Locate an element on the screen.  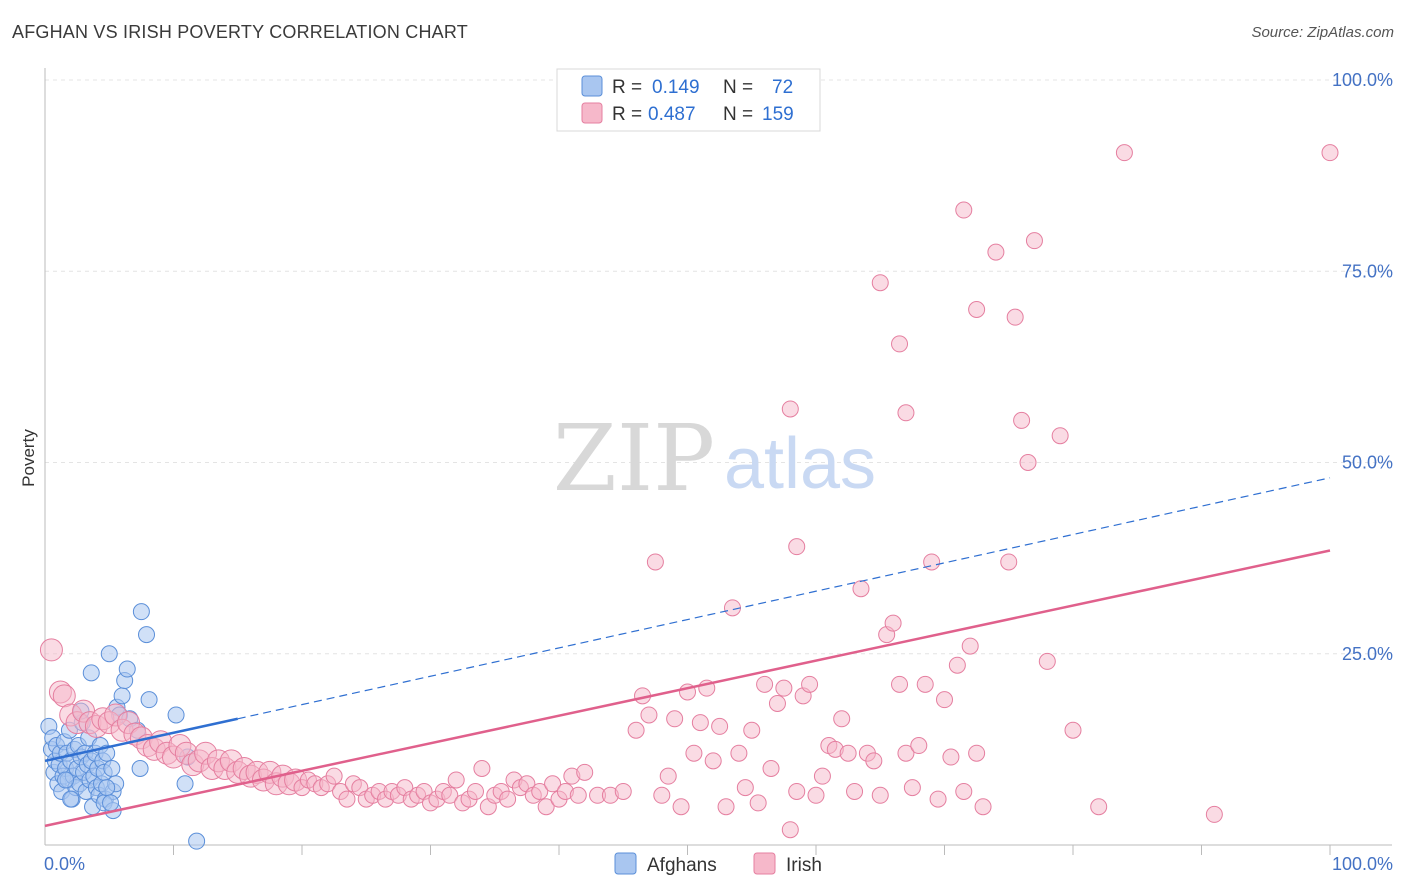
afghan-trend-line is located at coordinates (141, 740).